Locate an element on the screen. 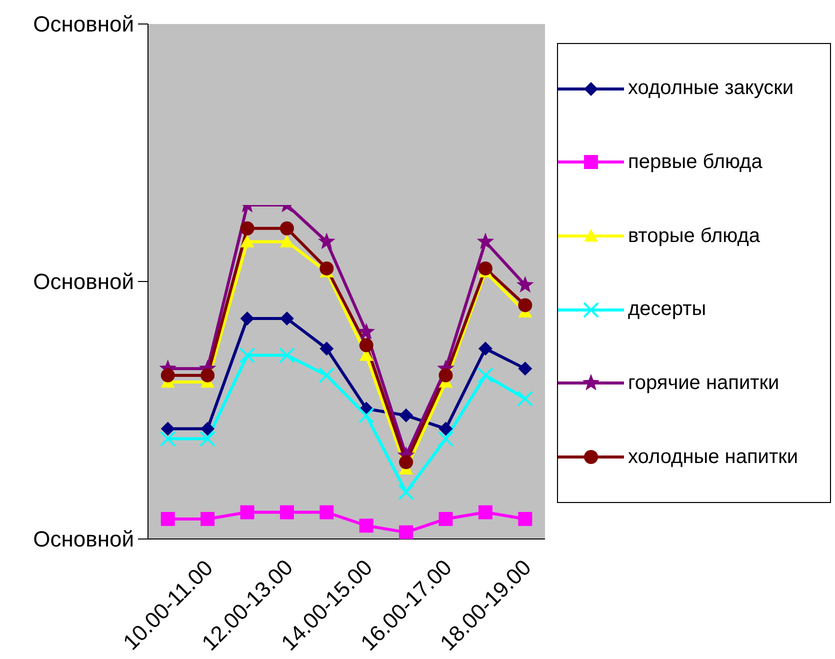 This screenshot has width=835, height=659. legend-label: ходолные закуски is located at coordinates (711, 88).